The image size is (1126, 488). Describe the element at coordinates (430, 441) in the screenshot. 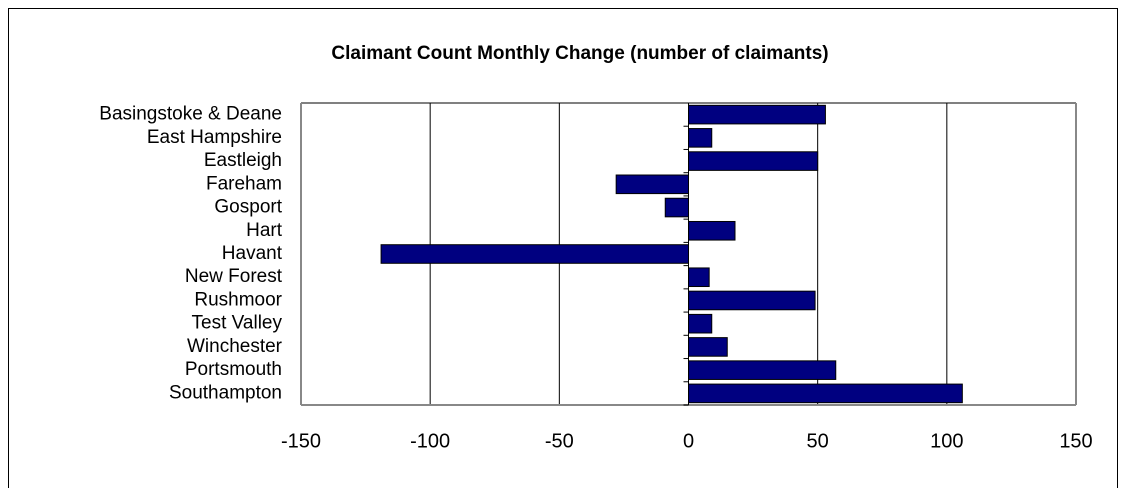

I see `x-tick-label: -100` at that location.